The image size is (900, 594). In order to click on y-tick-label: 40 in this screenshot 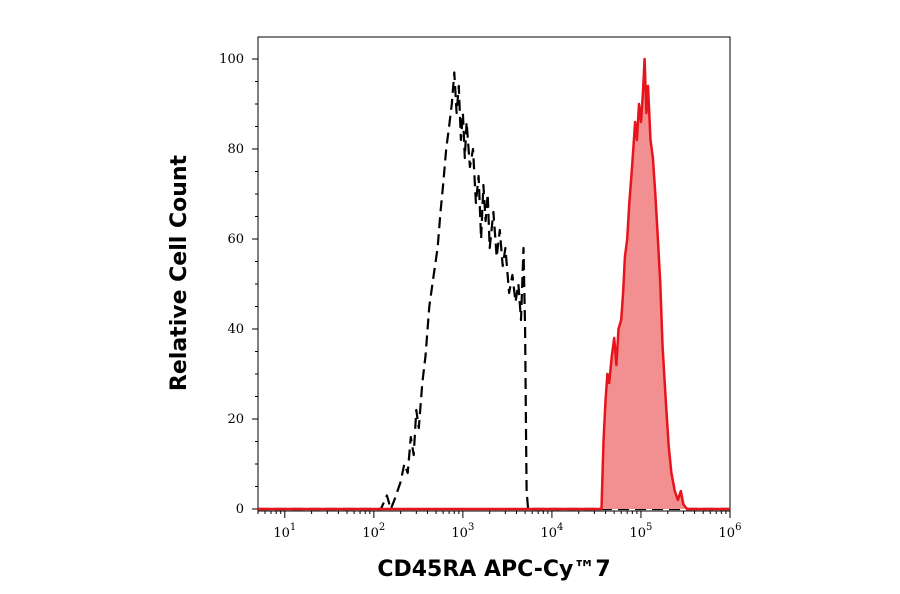, I will do `click(235, 329)`.